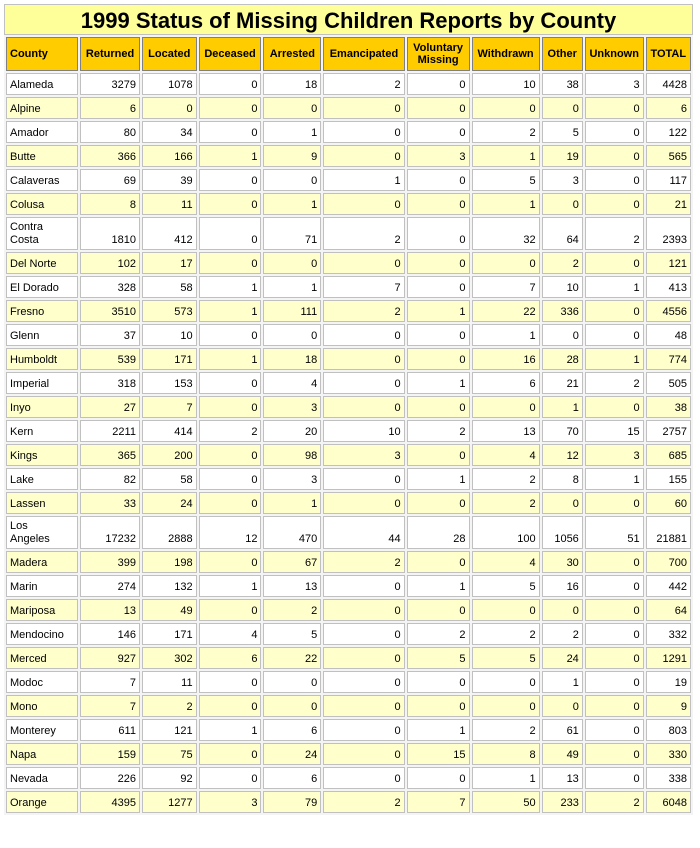 This screenshot has width=700, height=848. What do you see at coordinates (169, 562) in the screenshot?
I see `count-cell-located: 198` at bounding box center [169, 562].